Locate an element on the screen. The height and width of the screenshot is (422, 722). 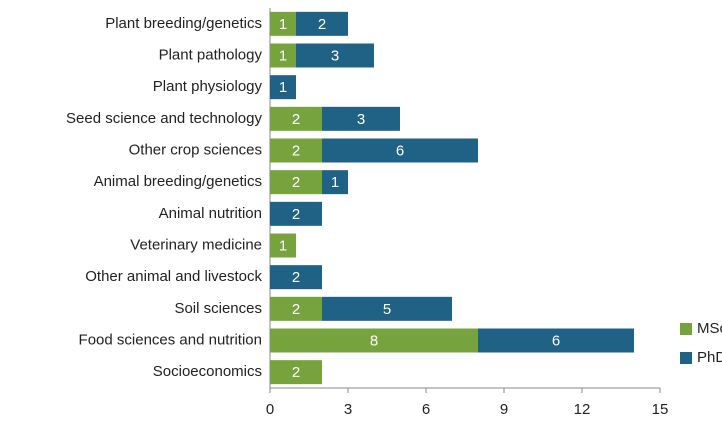
legend-label: PhD is located at coordinates (709, 357).